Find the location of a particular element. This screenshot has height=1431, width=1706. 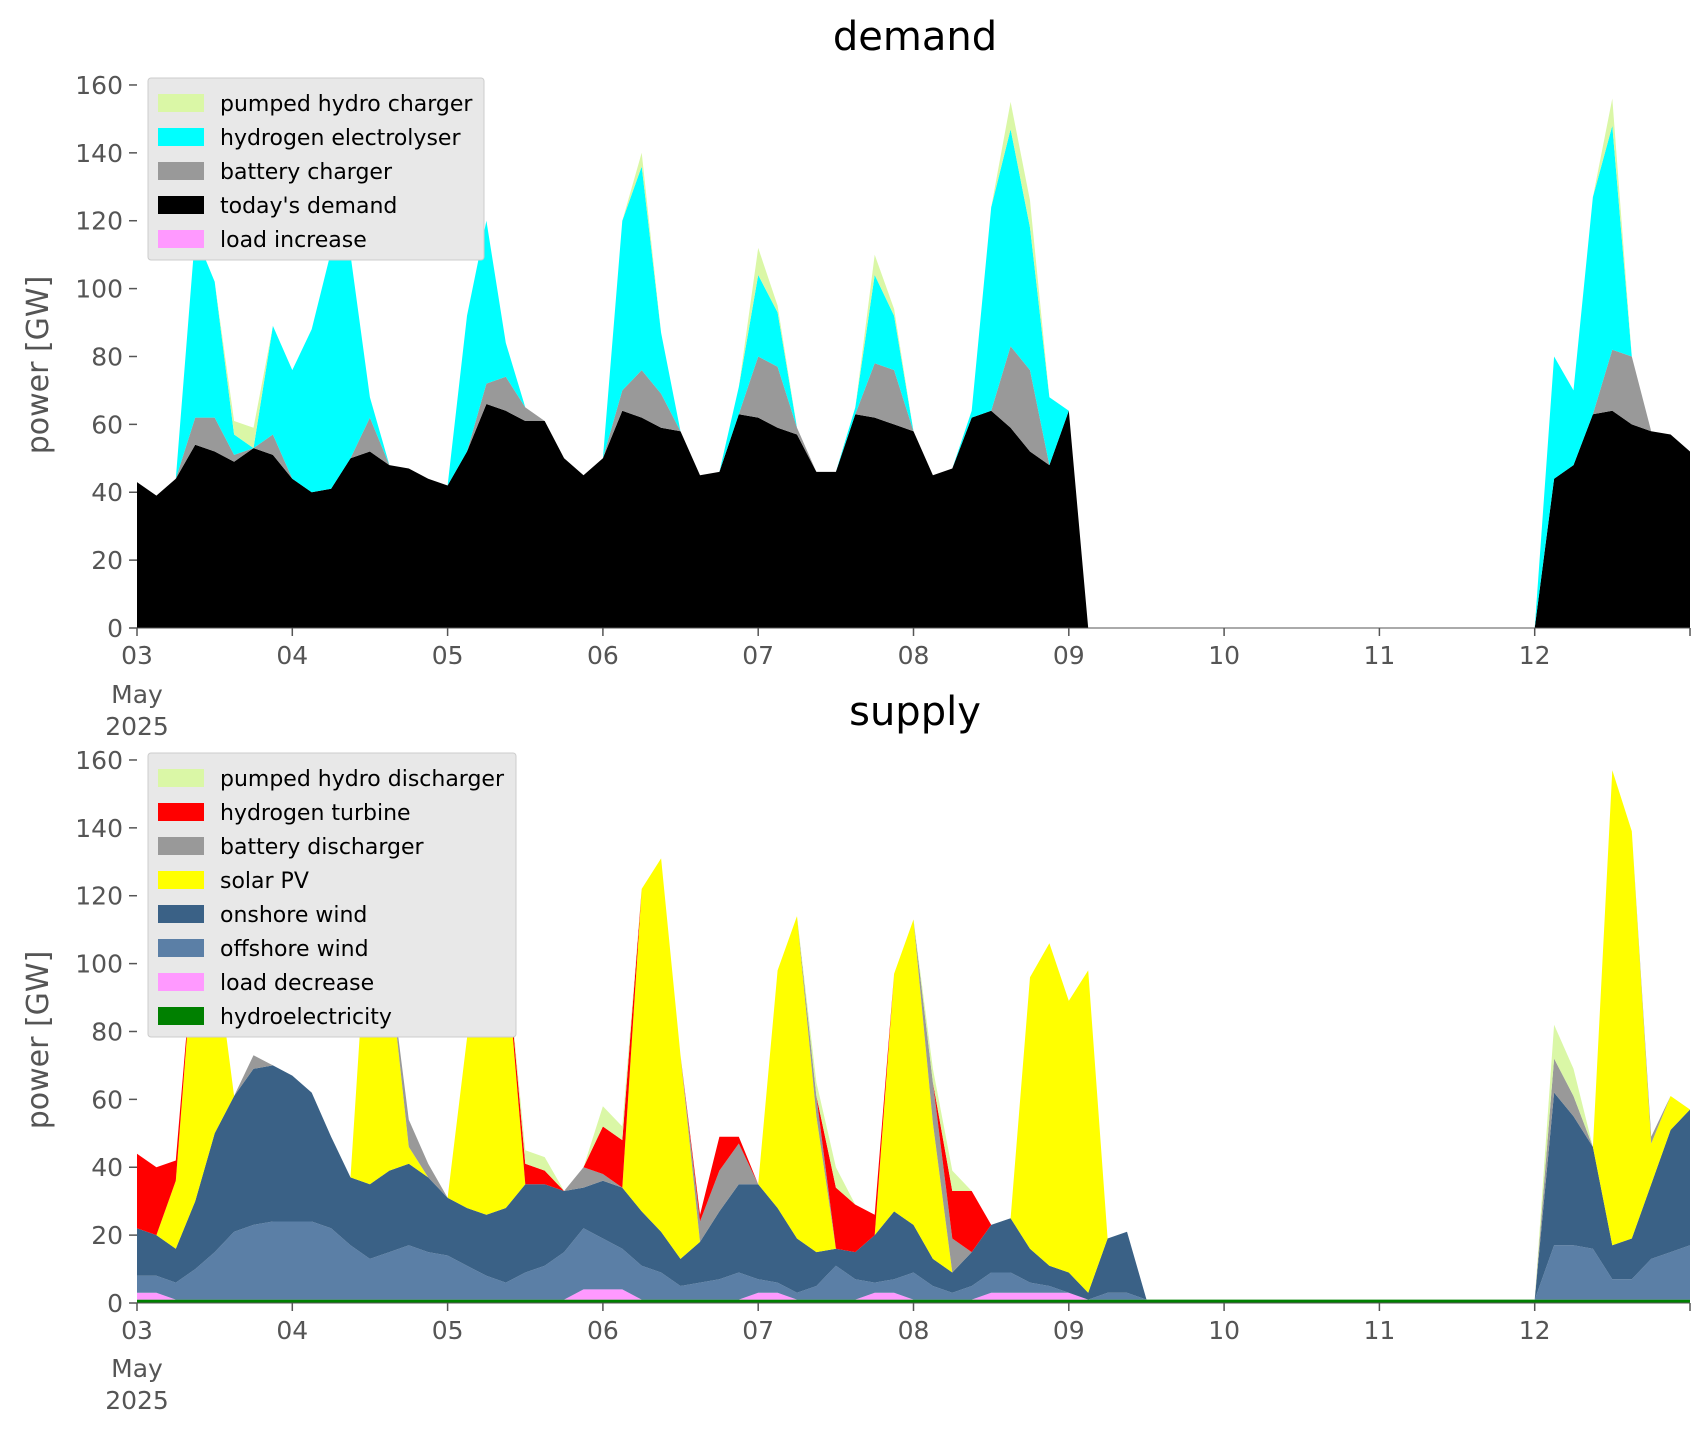

chart-title: supply is located at coordinates (915, 712).